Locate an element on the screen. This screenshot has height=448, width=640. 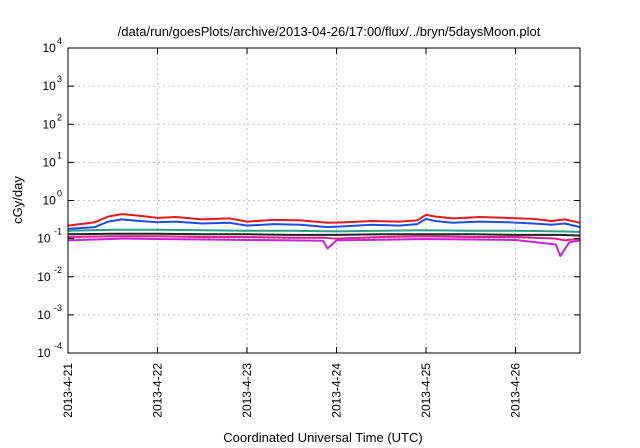
y-tick-label: 410 is located at coordinates (52, 45).